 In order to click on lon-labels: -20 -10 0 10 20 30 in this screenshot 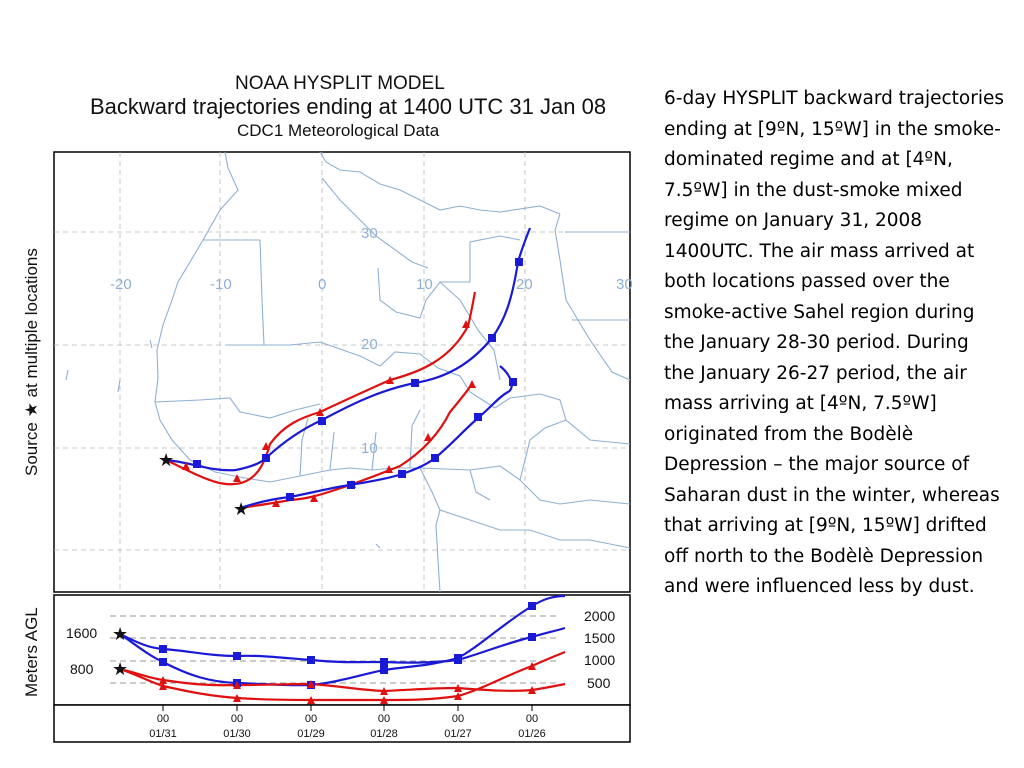, I will do `click(371, 284)`.